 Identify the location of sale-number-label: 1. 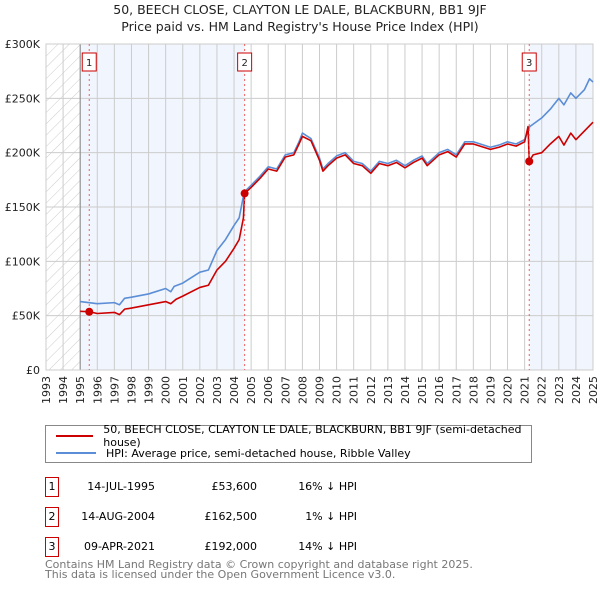
(89, 63).